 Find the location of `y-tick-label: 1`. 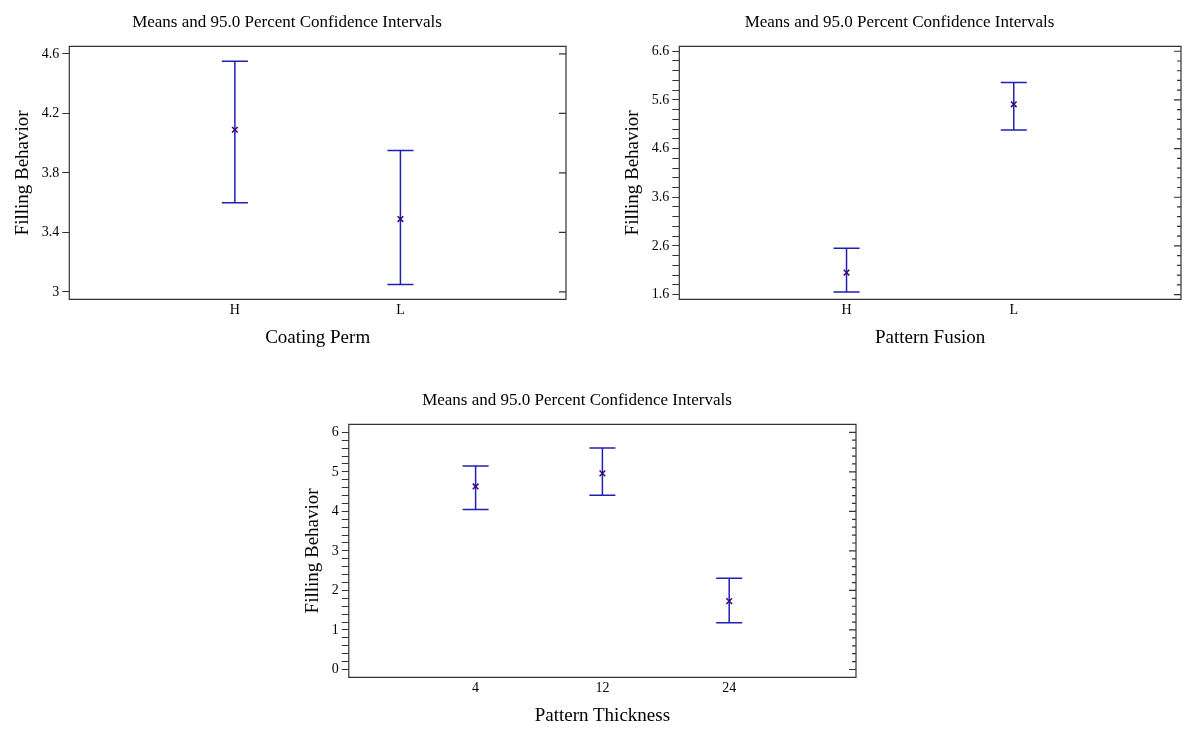

y-tick-label: 1 is located at coordinates (335, 629).